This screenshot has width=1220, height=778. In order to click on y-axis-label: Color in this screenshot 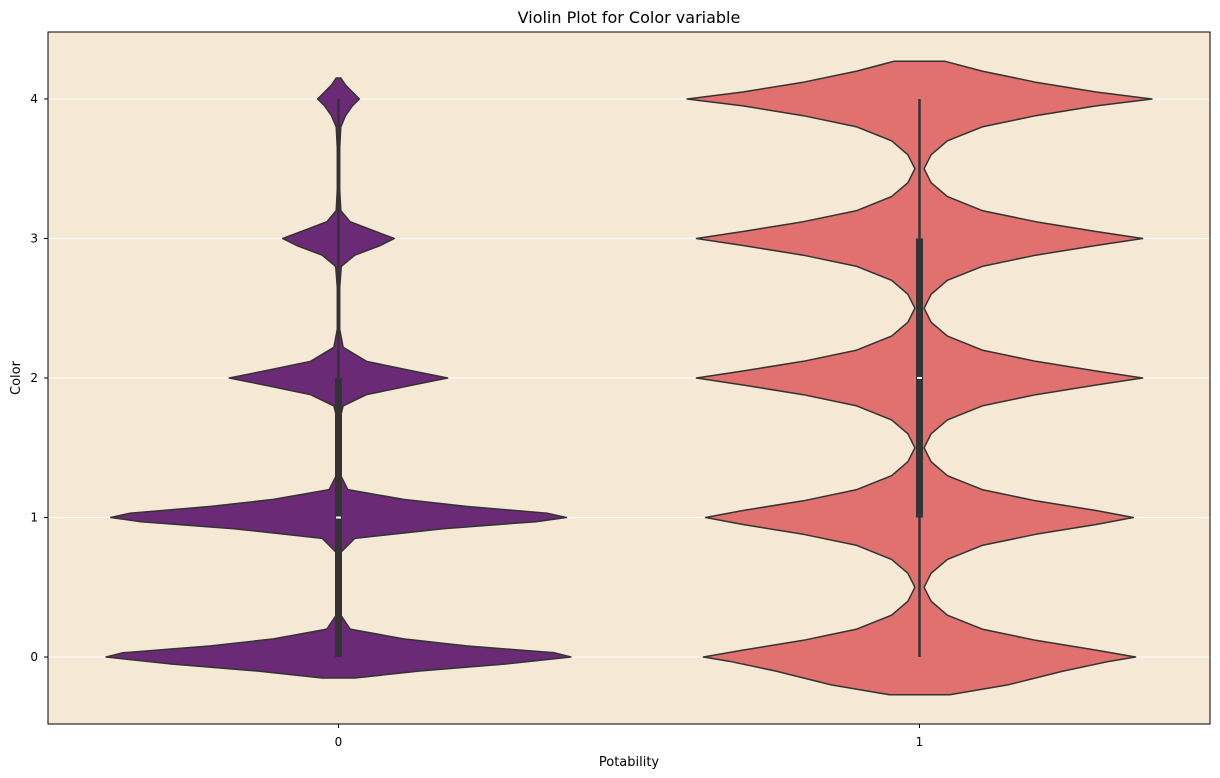, I will do `click(16, 377)`.